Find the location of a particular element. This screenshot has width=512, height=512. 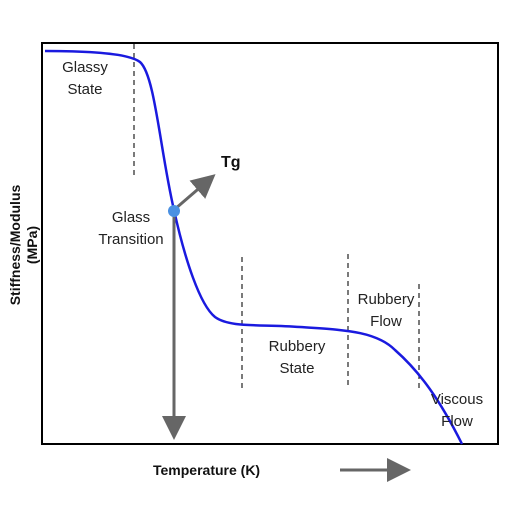

region-viscous-flow: Viscous Flow is located at coordinates (457, 410).